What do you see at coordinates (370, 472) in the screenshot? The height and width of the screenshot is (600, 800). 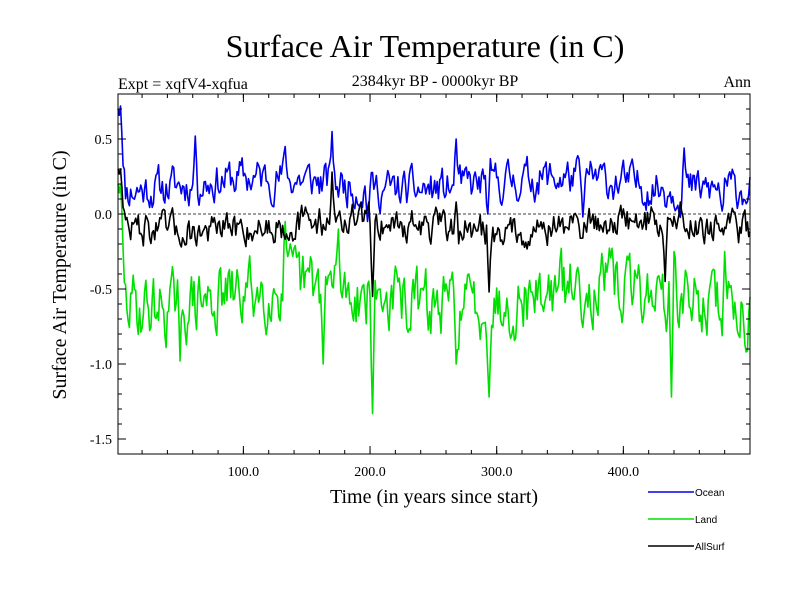 I see `x-tick-label: 200.0` at bounding box center [370, 472].